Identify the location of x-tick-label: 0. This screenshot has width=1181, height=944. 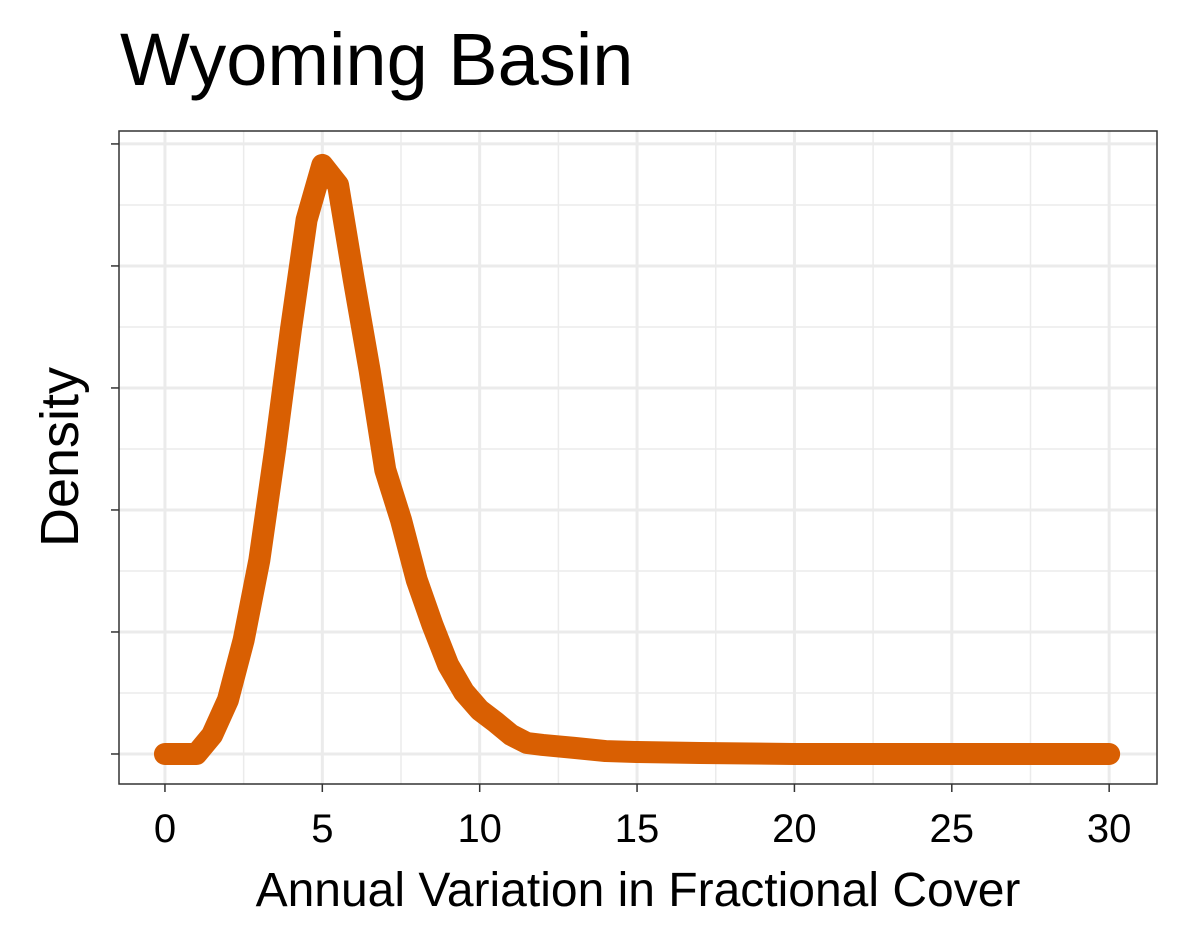
(165, 829).